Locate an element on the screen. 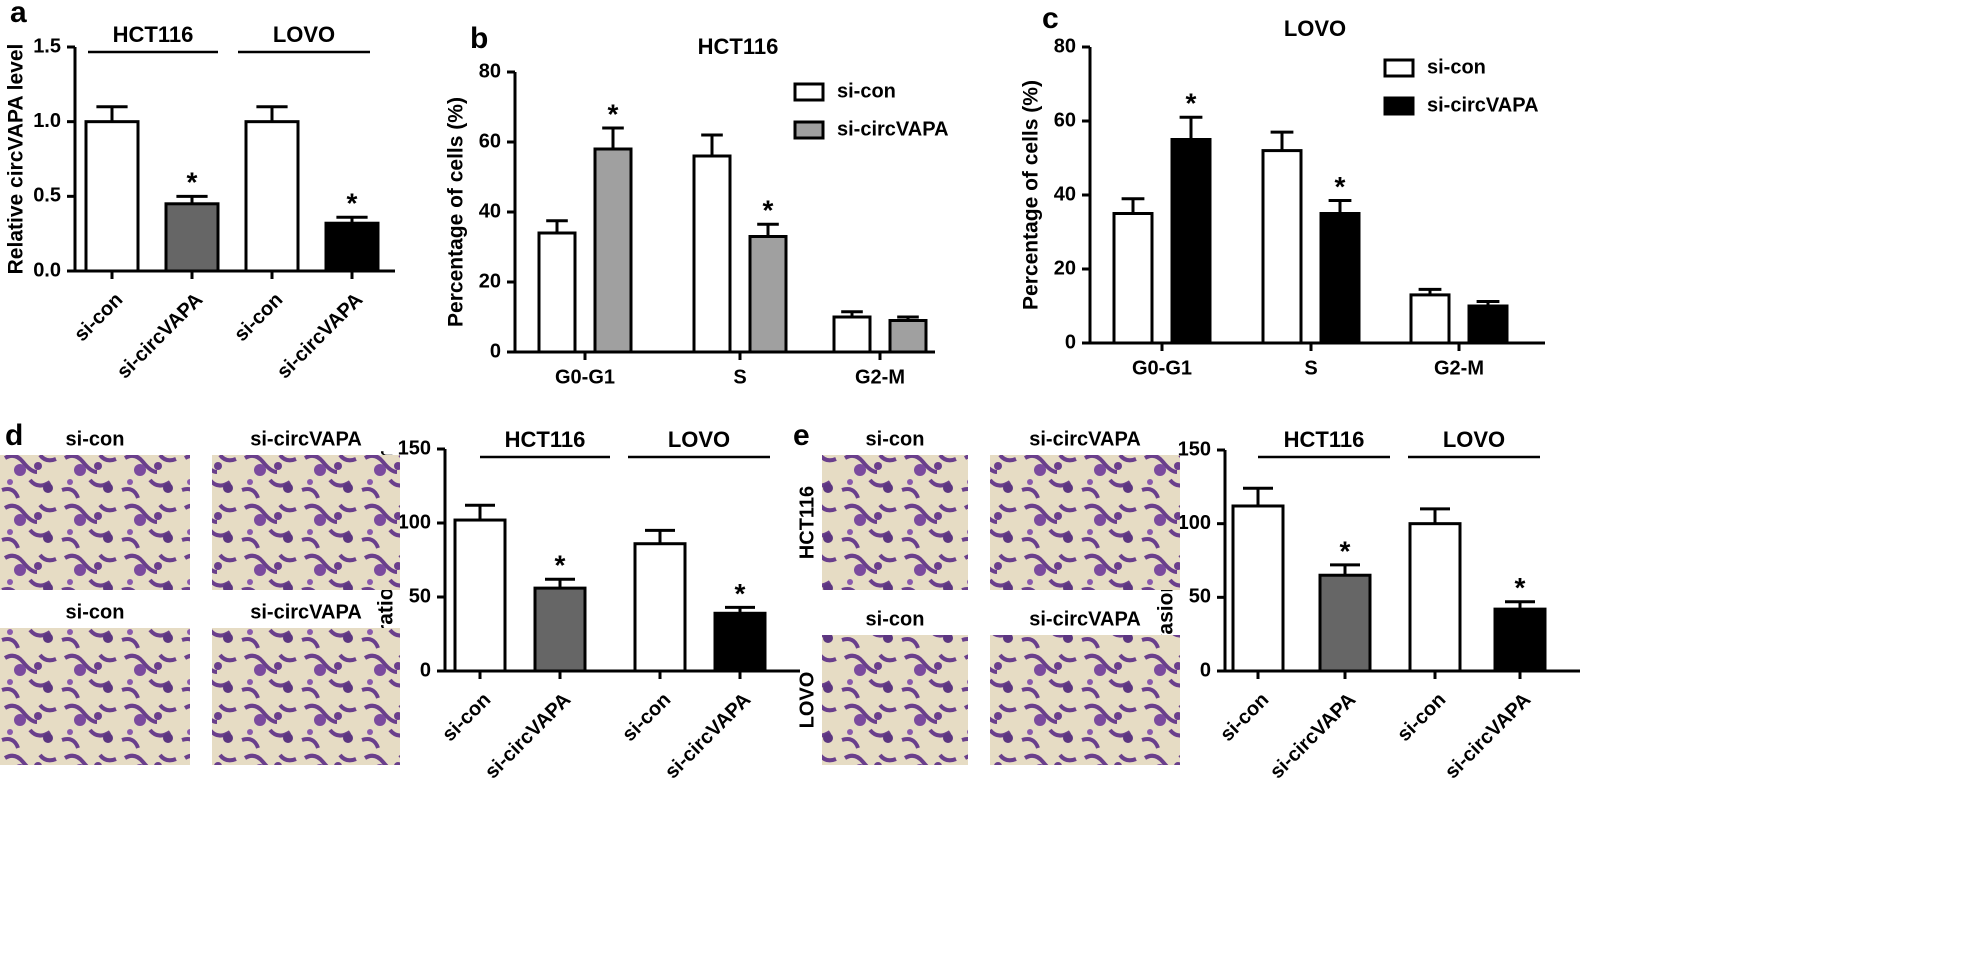 The width and height of the screenshot is (1961, 971). row-label: HCT116 is located at coordinates (807, 522).